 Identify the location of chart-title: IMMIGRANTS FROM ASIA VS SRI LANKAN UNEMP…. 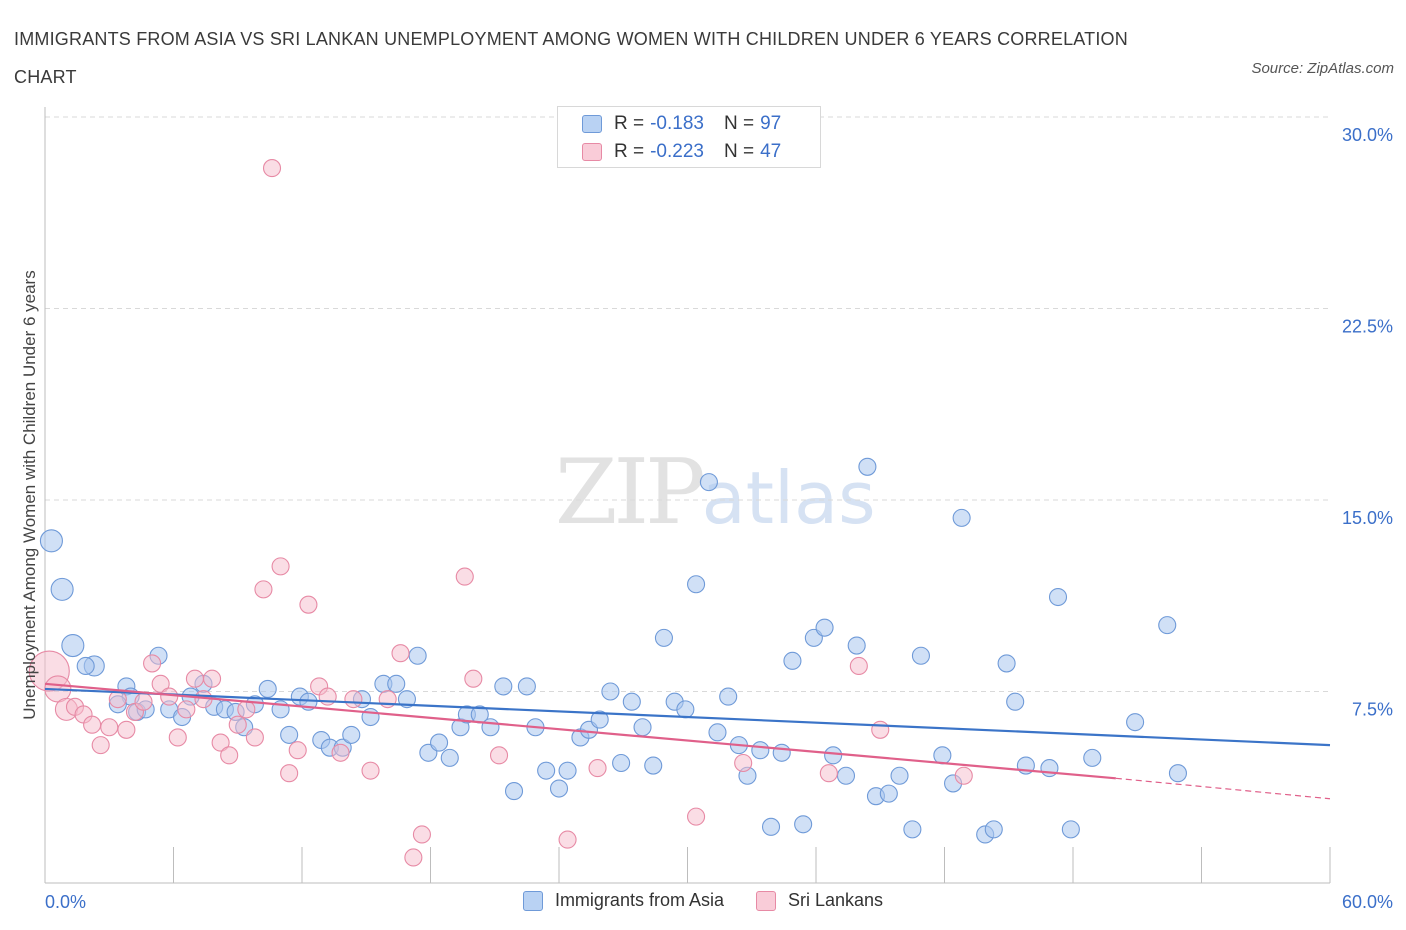
(571, 58).